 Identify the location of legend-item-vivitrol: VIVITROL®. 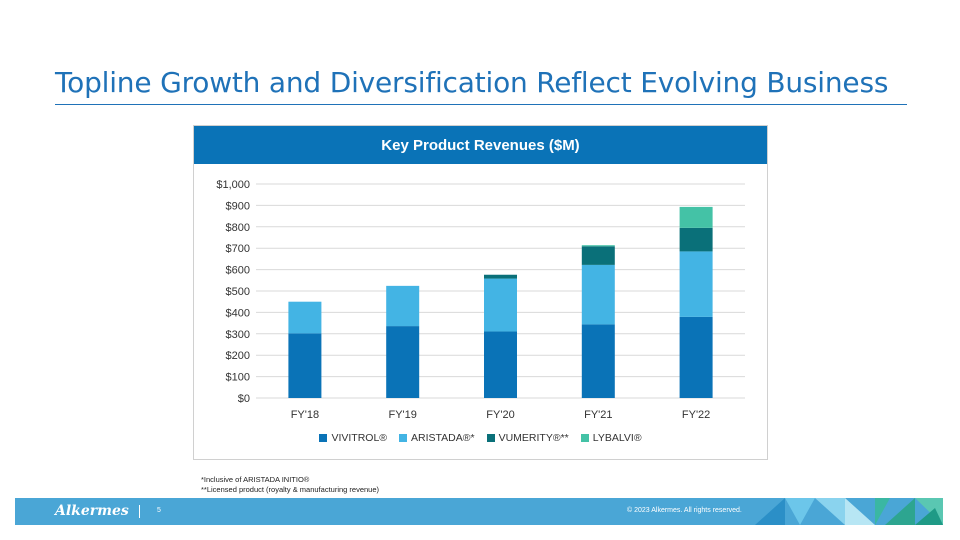
(353, 438).